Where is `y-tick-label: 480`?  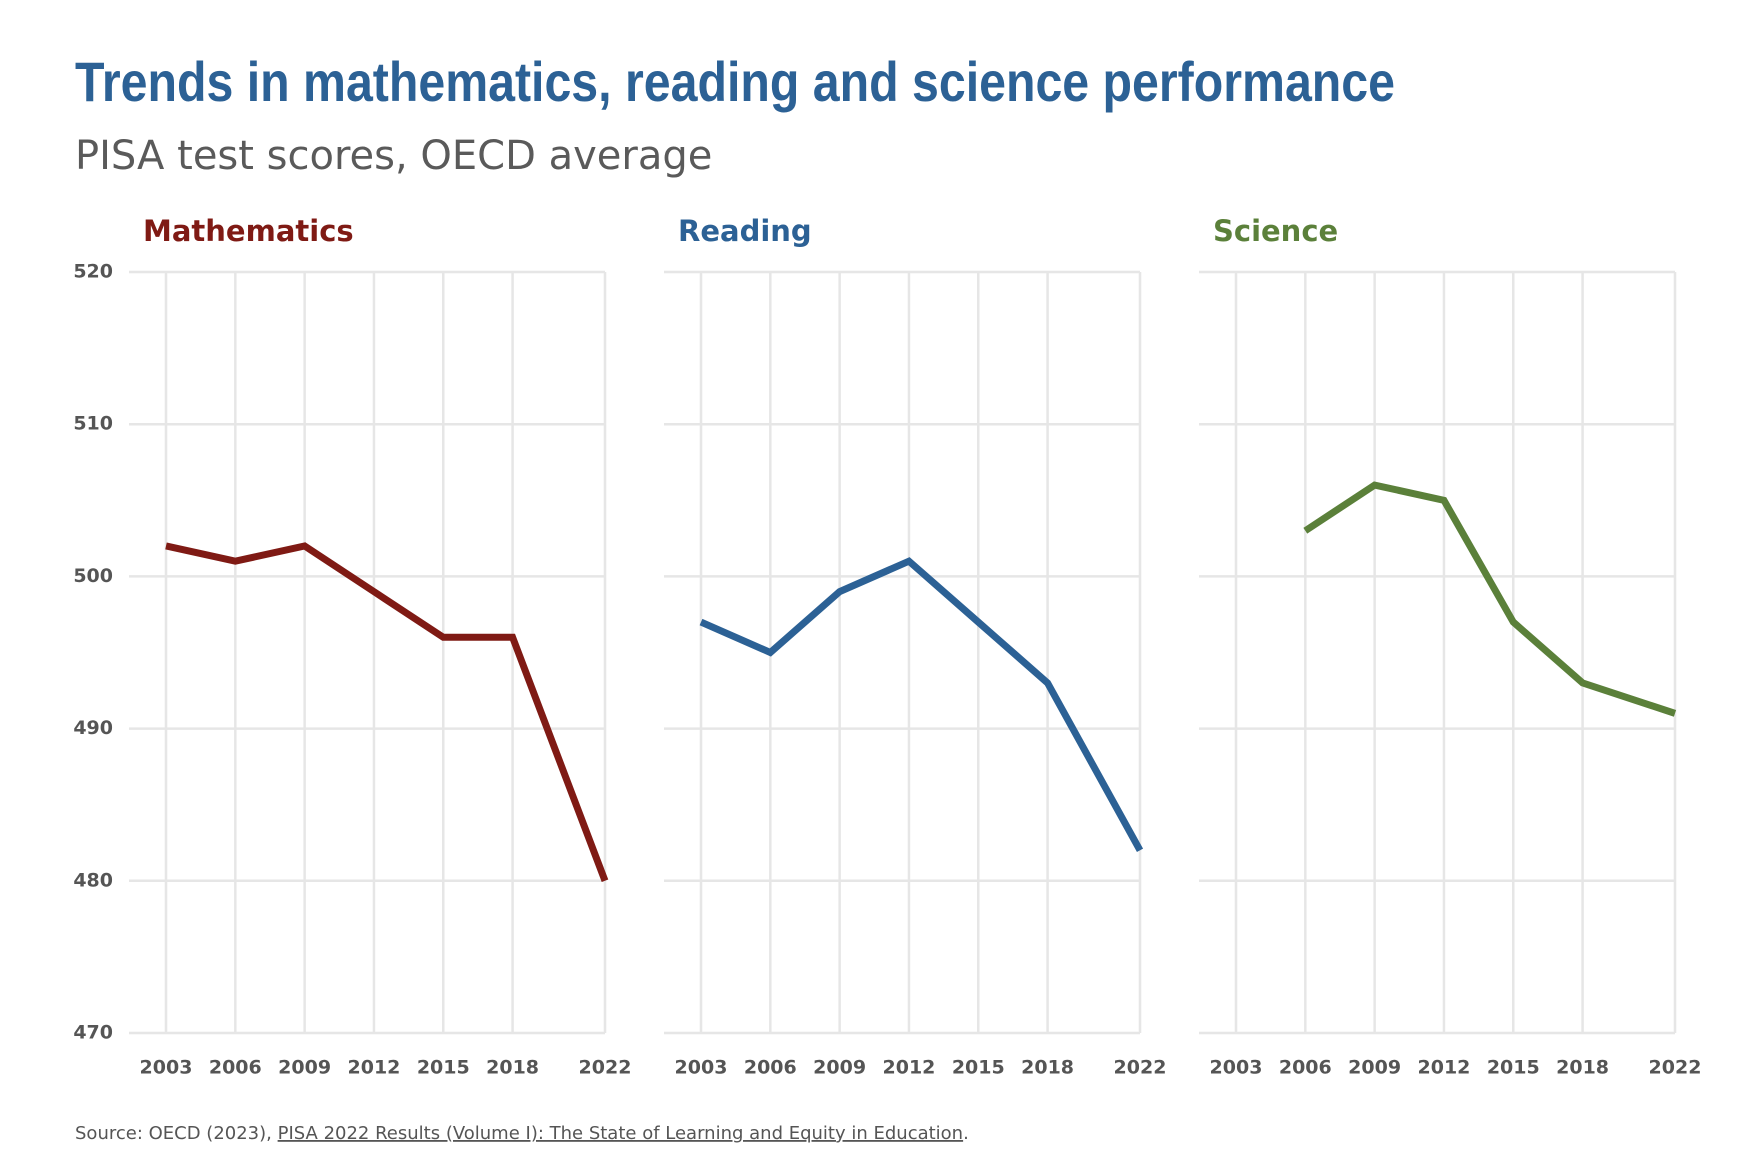
y-tick-label: 480 is located at coordinates (93, 880).